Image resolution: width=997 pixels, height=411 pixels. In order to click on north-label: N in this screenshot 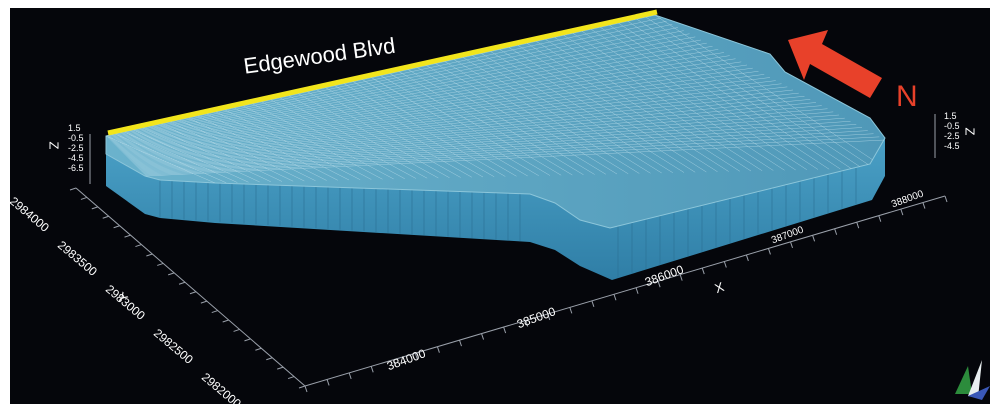, I will do `click(907, 96)`.